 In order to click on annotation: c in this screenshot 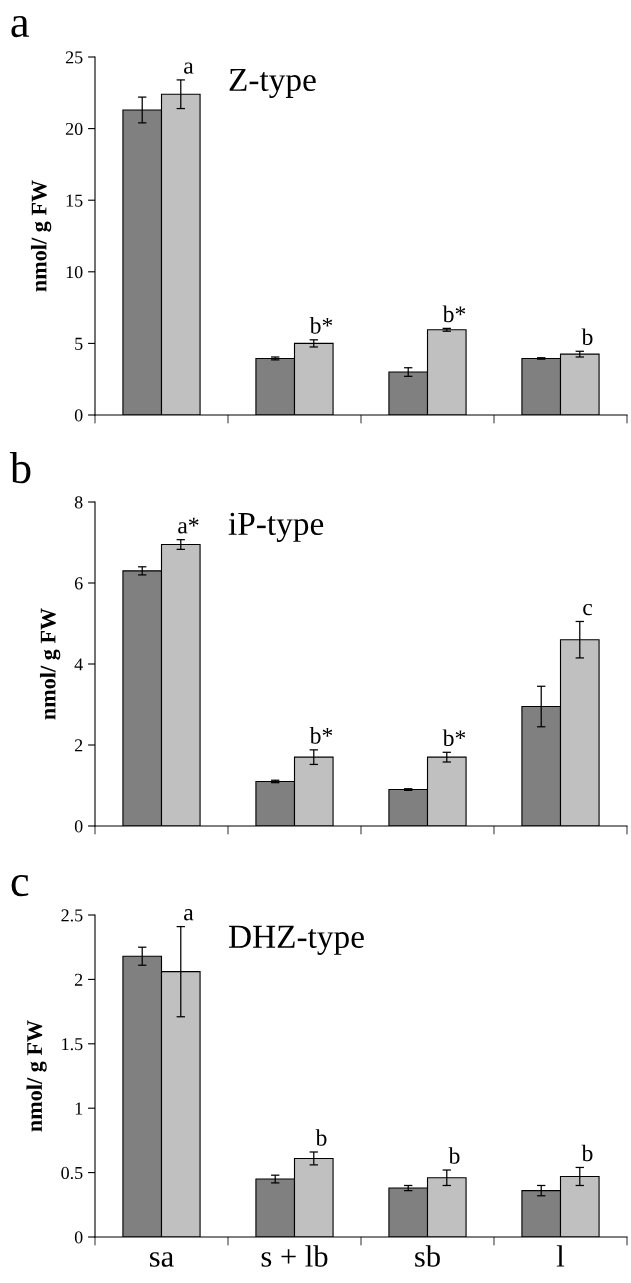, I will do `click(588, 609)`.